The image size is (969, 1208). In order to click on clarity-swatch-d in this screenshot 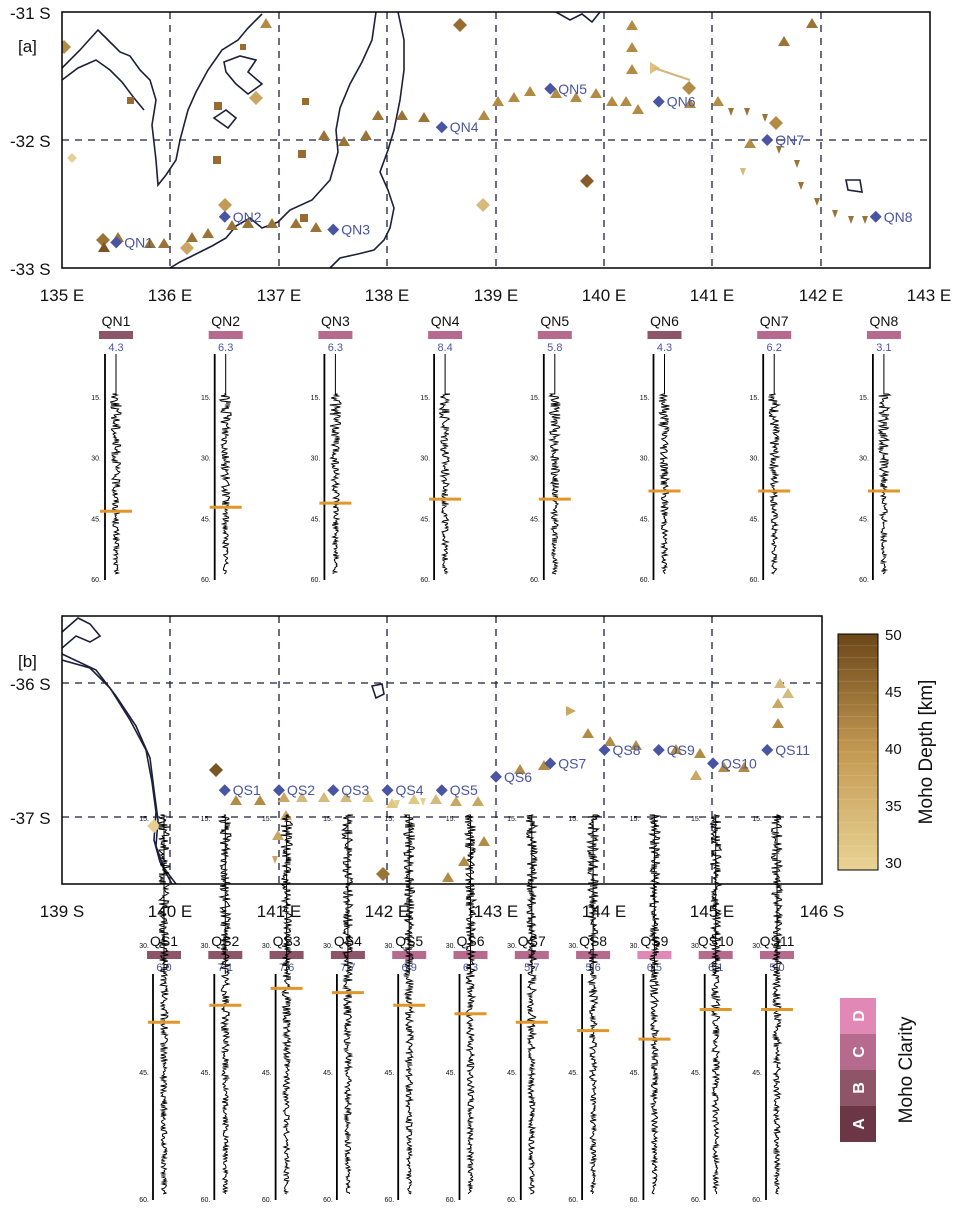, I will do `click(858, 1016)`.